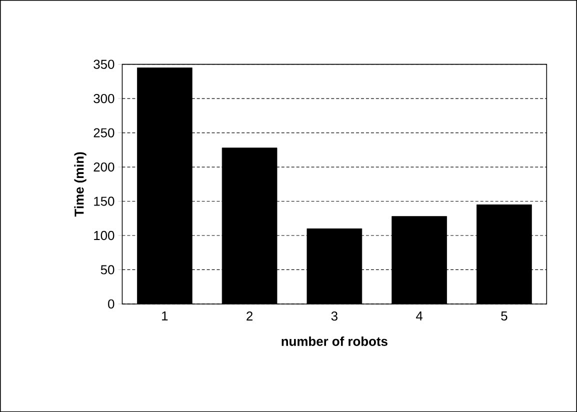 This screenshot has height=412, width=577. What do you see at coordinates (107, 269) in the screenshot?
I see `y-tick-label: 50` at bounding box center [107, 269].